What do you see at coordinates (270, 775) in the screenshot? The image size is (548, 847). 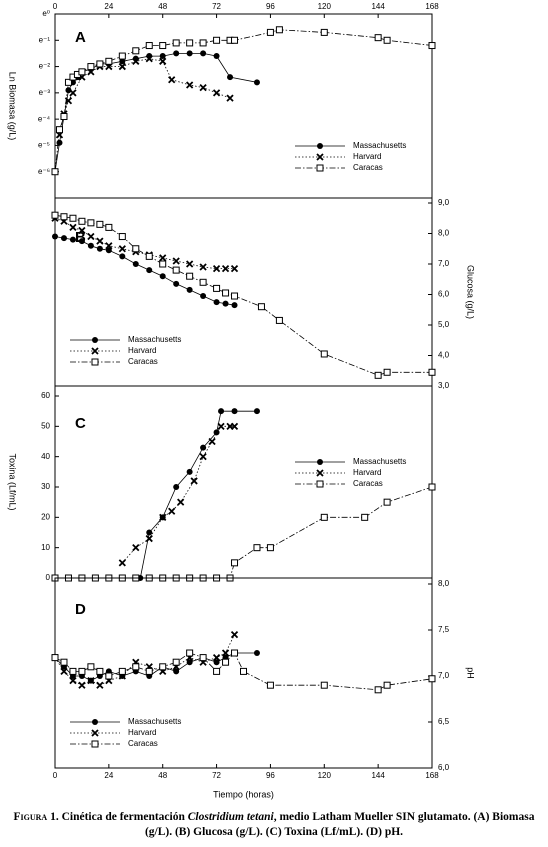 I see `x-tick-label: 96` at bounding box center [270, 775].